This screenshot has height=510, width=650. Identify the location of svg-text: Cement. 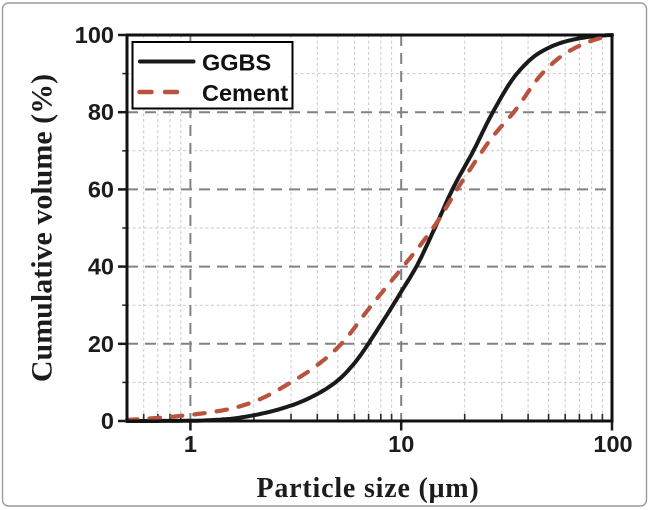
(245, 93).